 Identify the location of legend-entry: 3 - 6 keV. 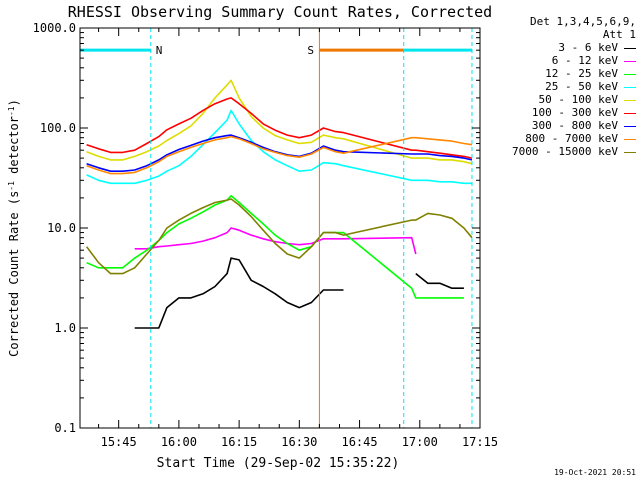
(566, 47).